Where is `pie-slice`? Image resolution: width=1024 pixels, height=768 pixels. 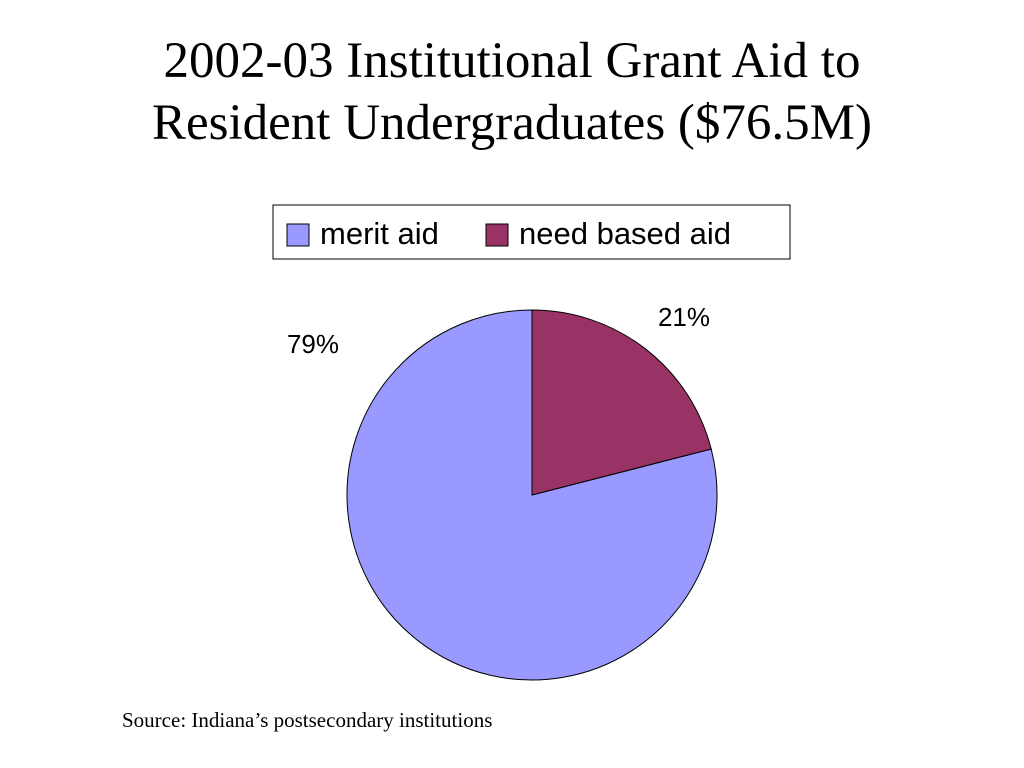
pie-slice is located at coordinates (621, 402).